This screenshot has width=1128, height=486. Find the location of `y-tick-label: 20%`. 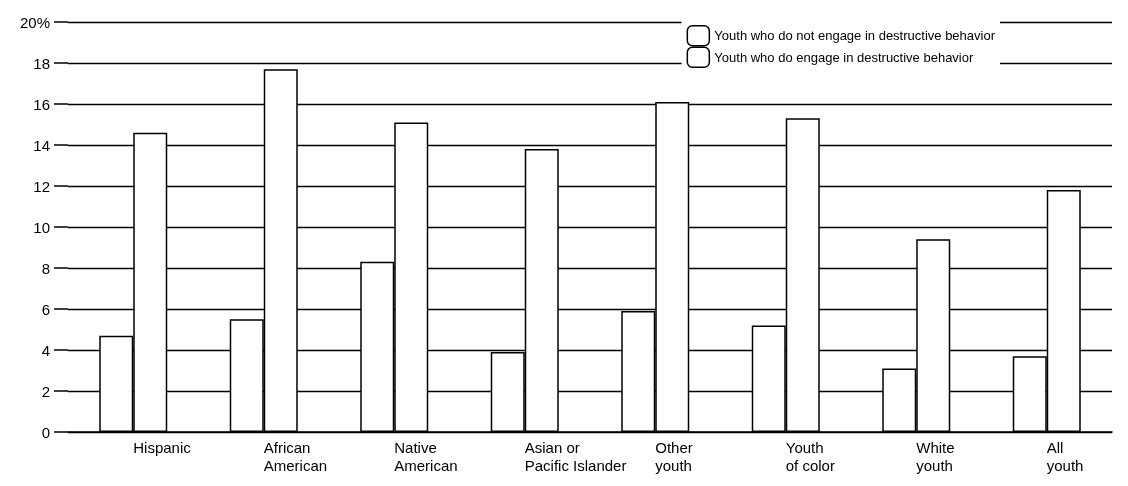

y-tick-label: 20% is located at coordinates (34, 22).